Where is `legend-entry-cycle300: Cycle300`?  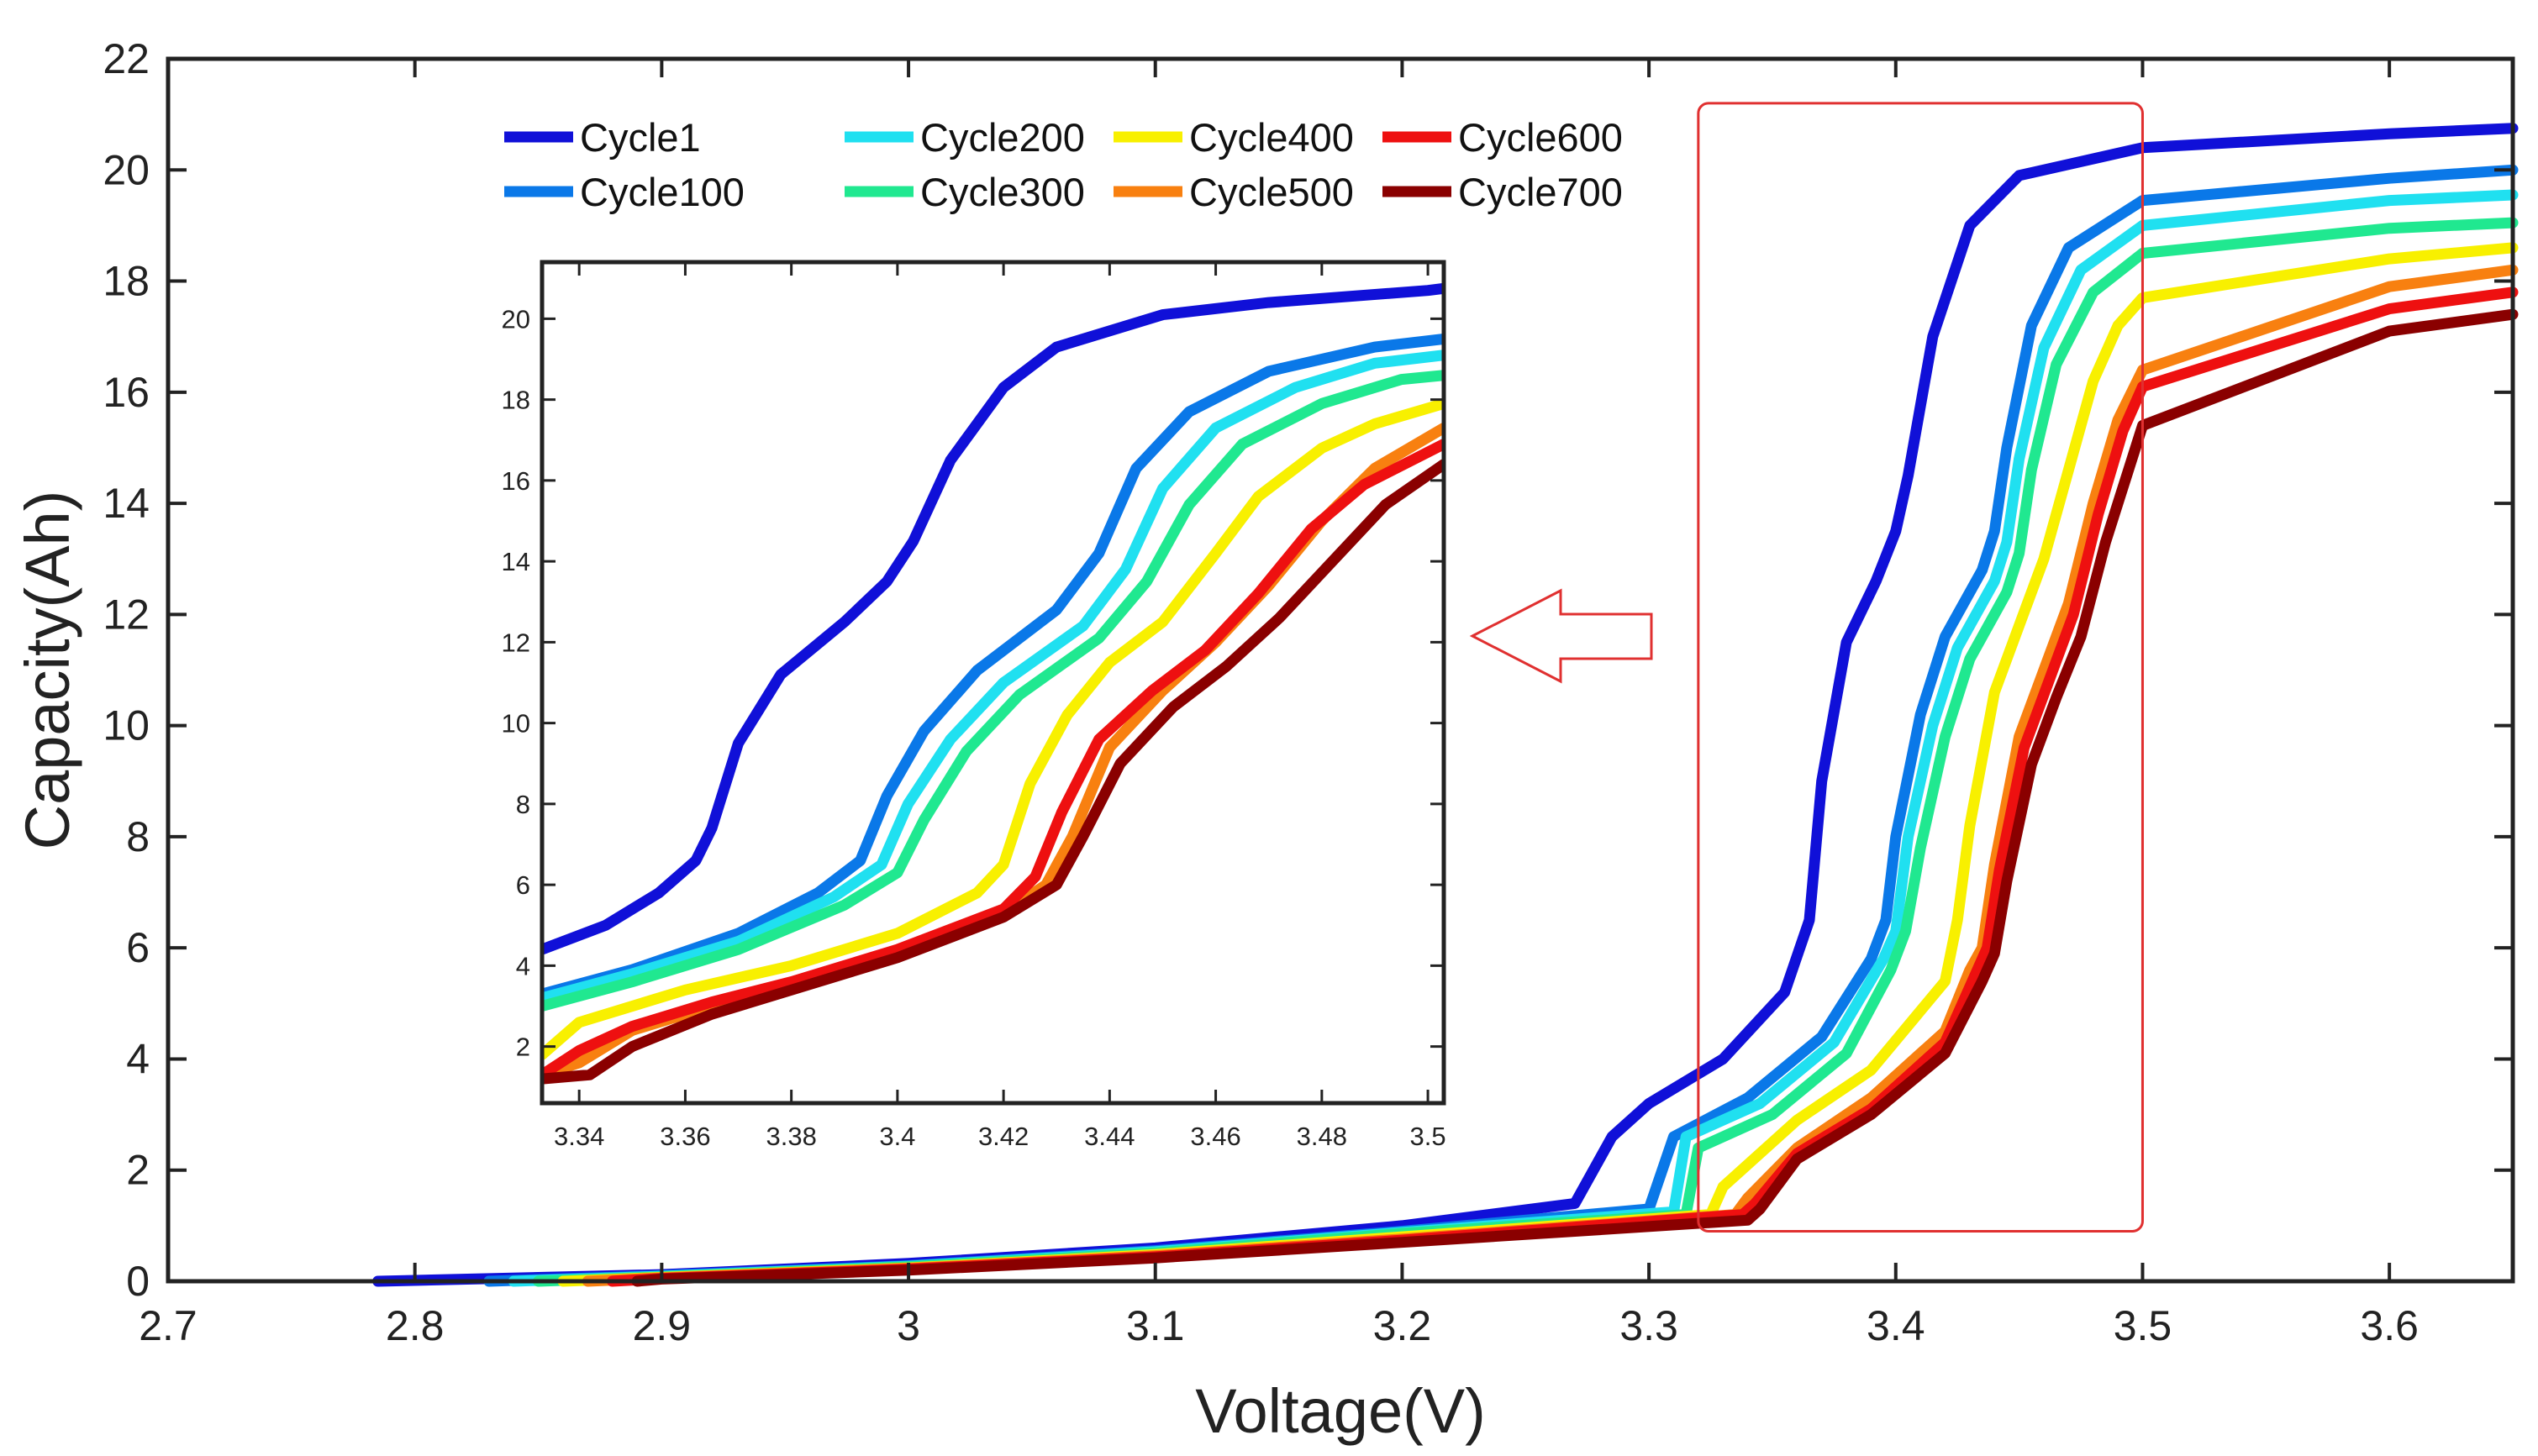 legend-entry-cycle300: Cycle300 is located at coordinates (965, 192).